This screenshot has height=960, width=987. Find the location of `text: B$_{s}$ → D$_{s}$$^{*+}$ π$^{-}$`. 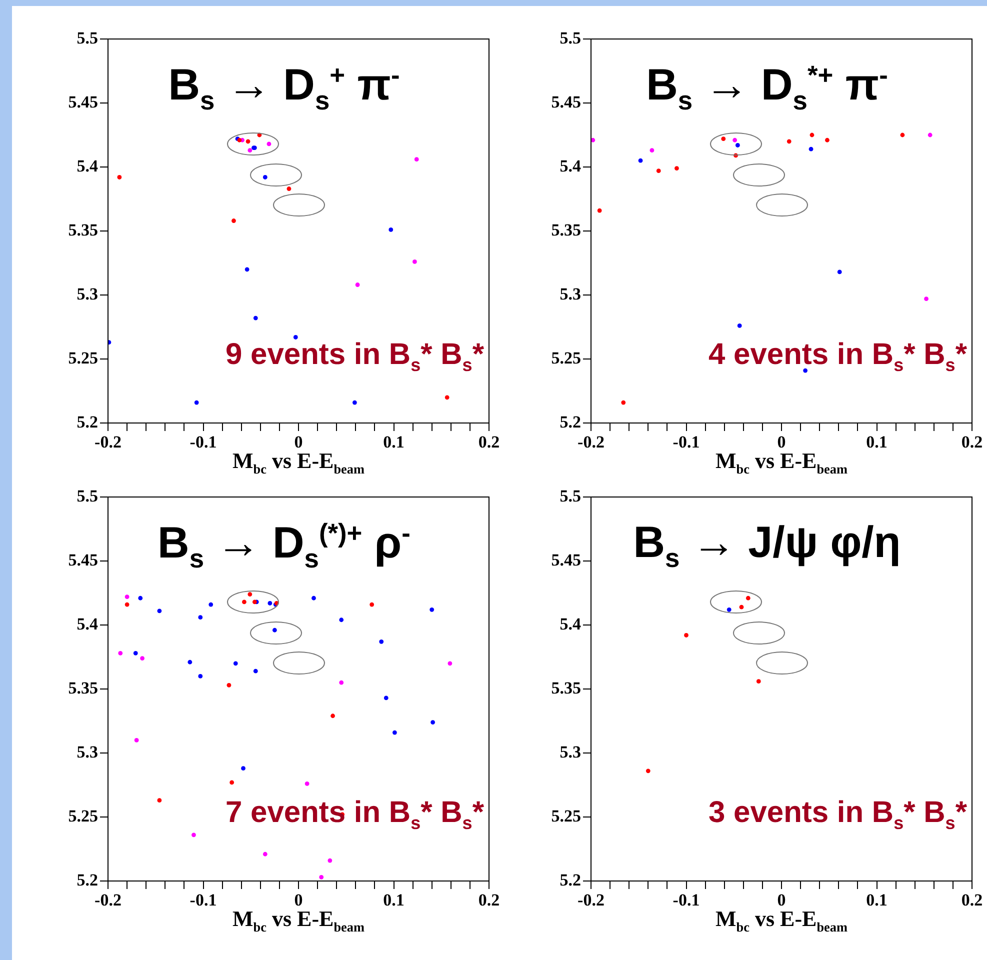

text: B$_{s}$ → D$_{s}$$^{*+}$ π$^{-}$ is located at coordinates (767, 88).